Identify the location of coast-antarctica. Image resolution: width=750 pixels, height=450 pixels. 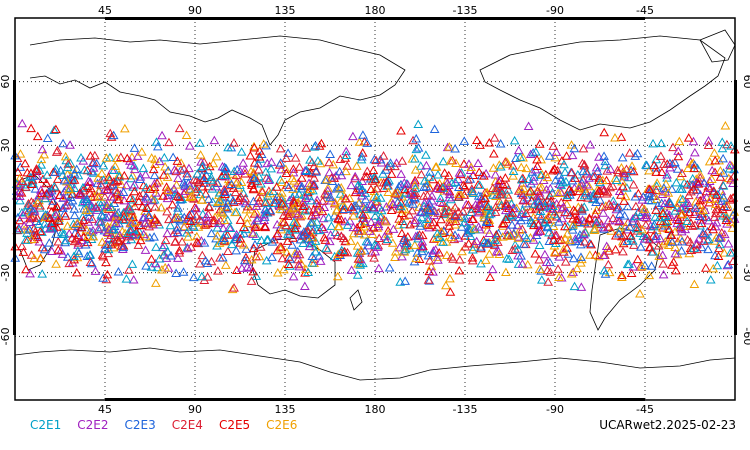
(375, 364).